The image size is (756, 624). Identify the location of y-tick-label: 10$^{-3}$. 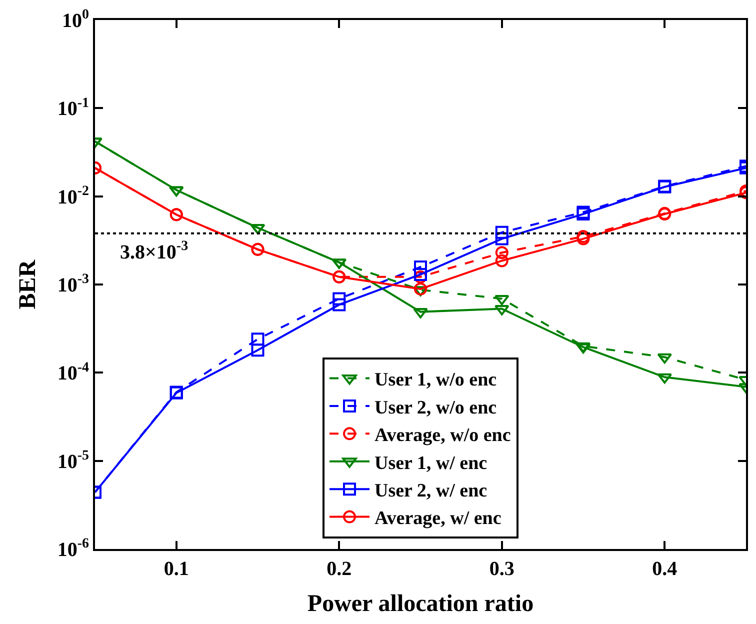
(73, 284).